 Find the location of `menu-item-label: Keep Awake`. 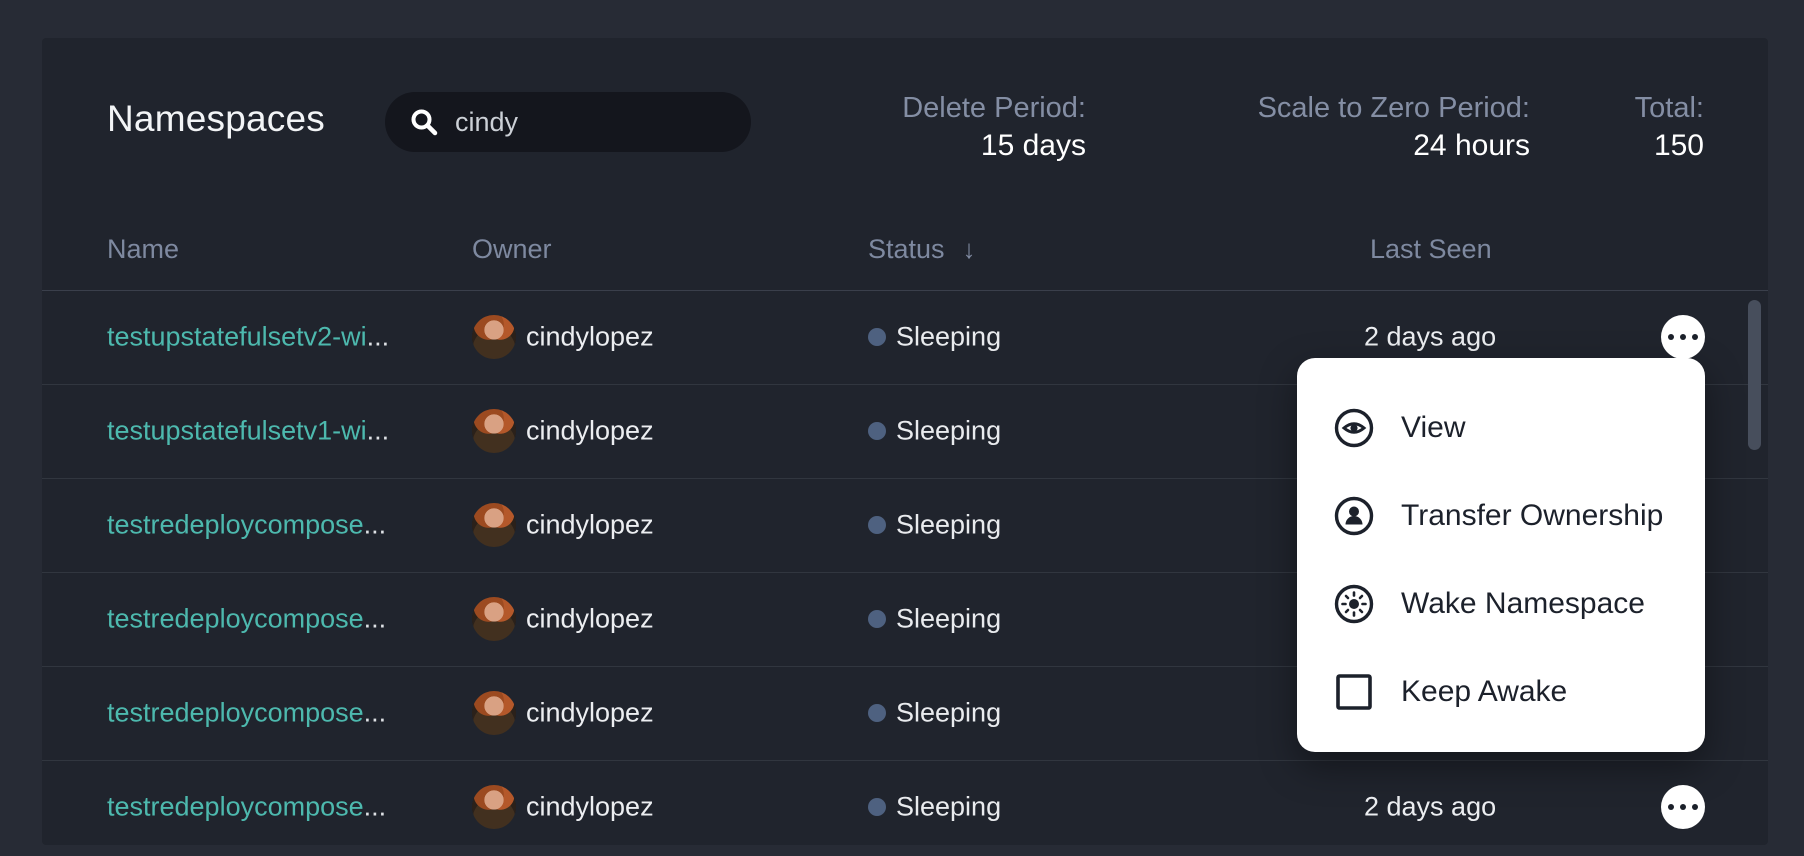

menu-item-label: Keep Awake is located at coordinates (1484, 691).